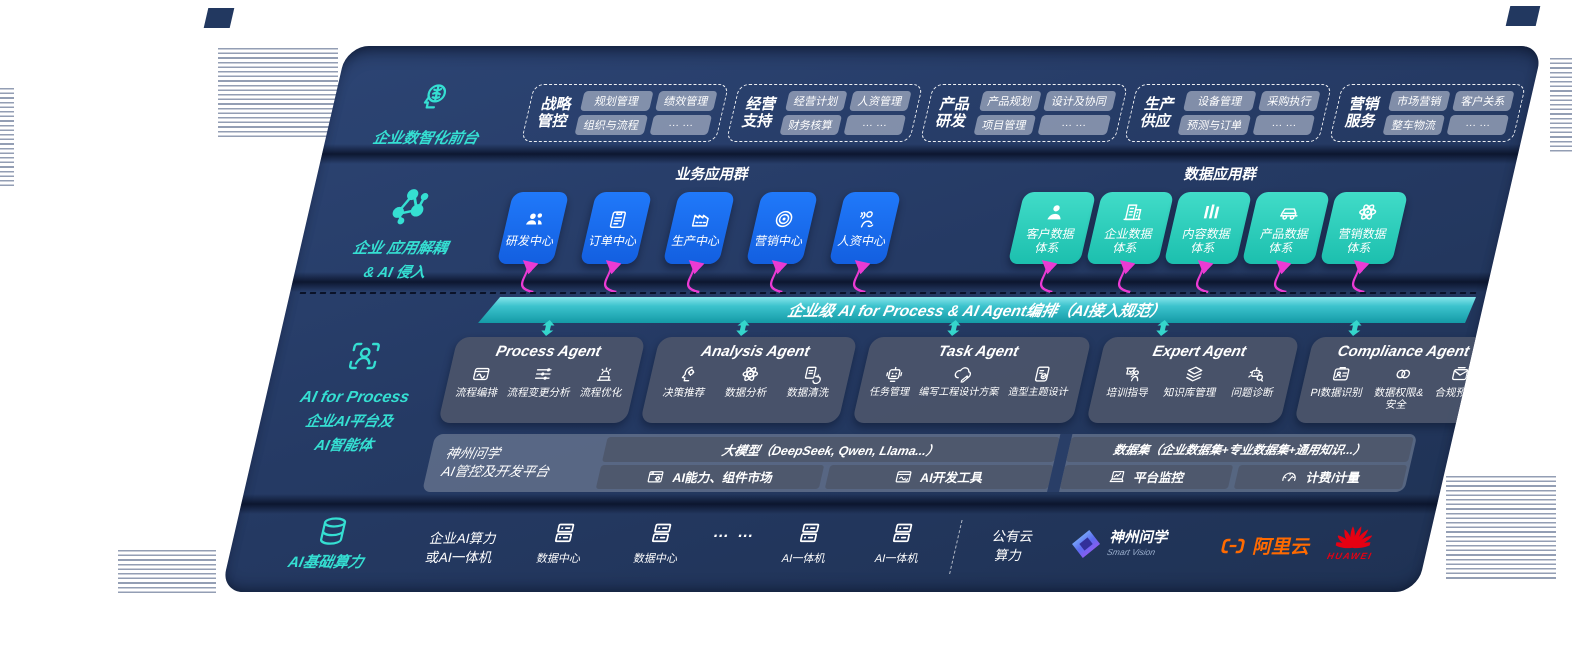 This screenshot has width=1572, height=647. What do you see at coordinates (1256, 374) in the screenshot?
I see `diagnose-icon` at bounding box center [1256, 374].